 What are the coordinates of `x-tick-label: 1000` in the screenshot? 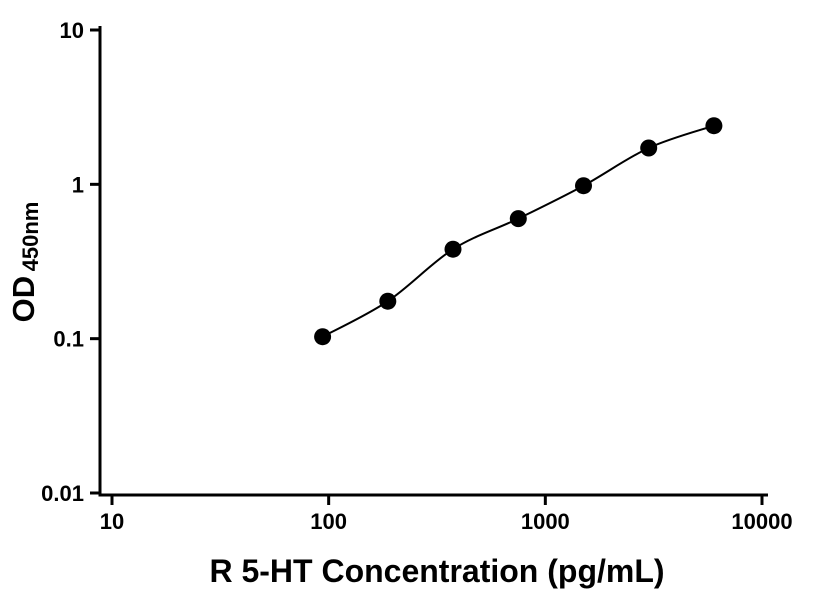 It's located at (545, 521).